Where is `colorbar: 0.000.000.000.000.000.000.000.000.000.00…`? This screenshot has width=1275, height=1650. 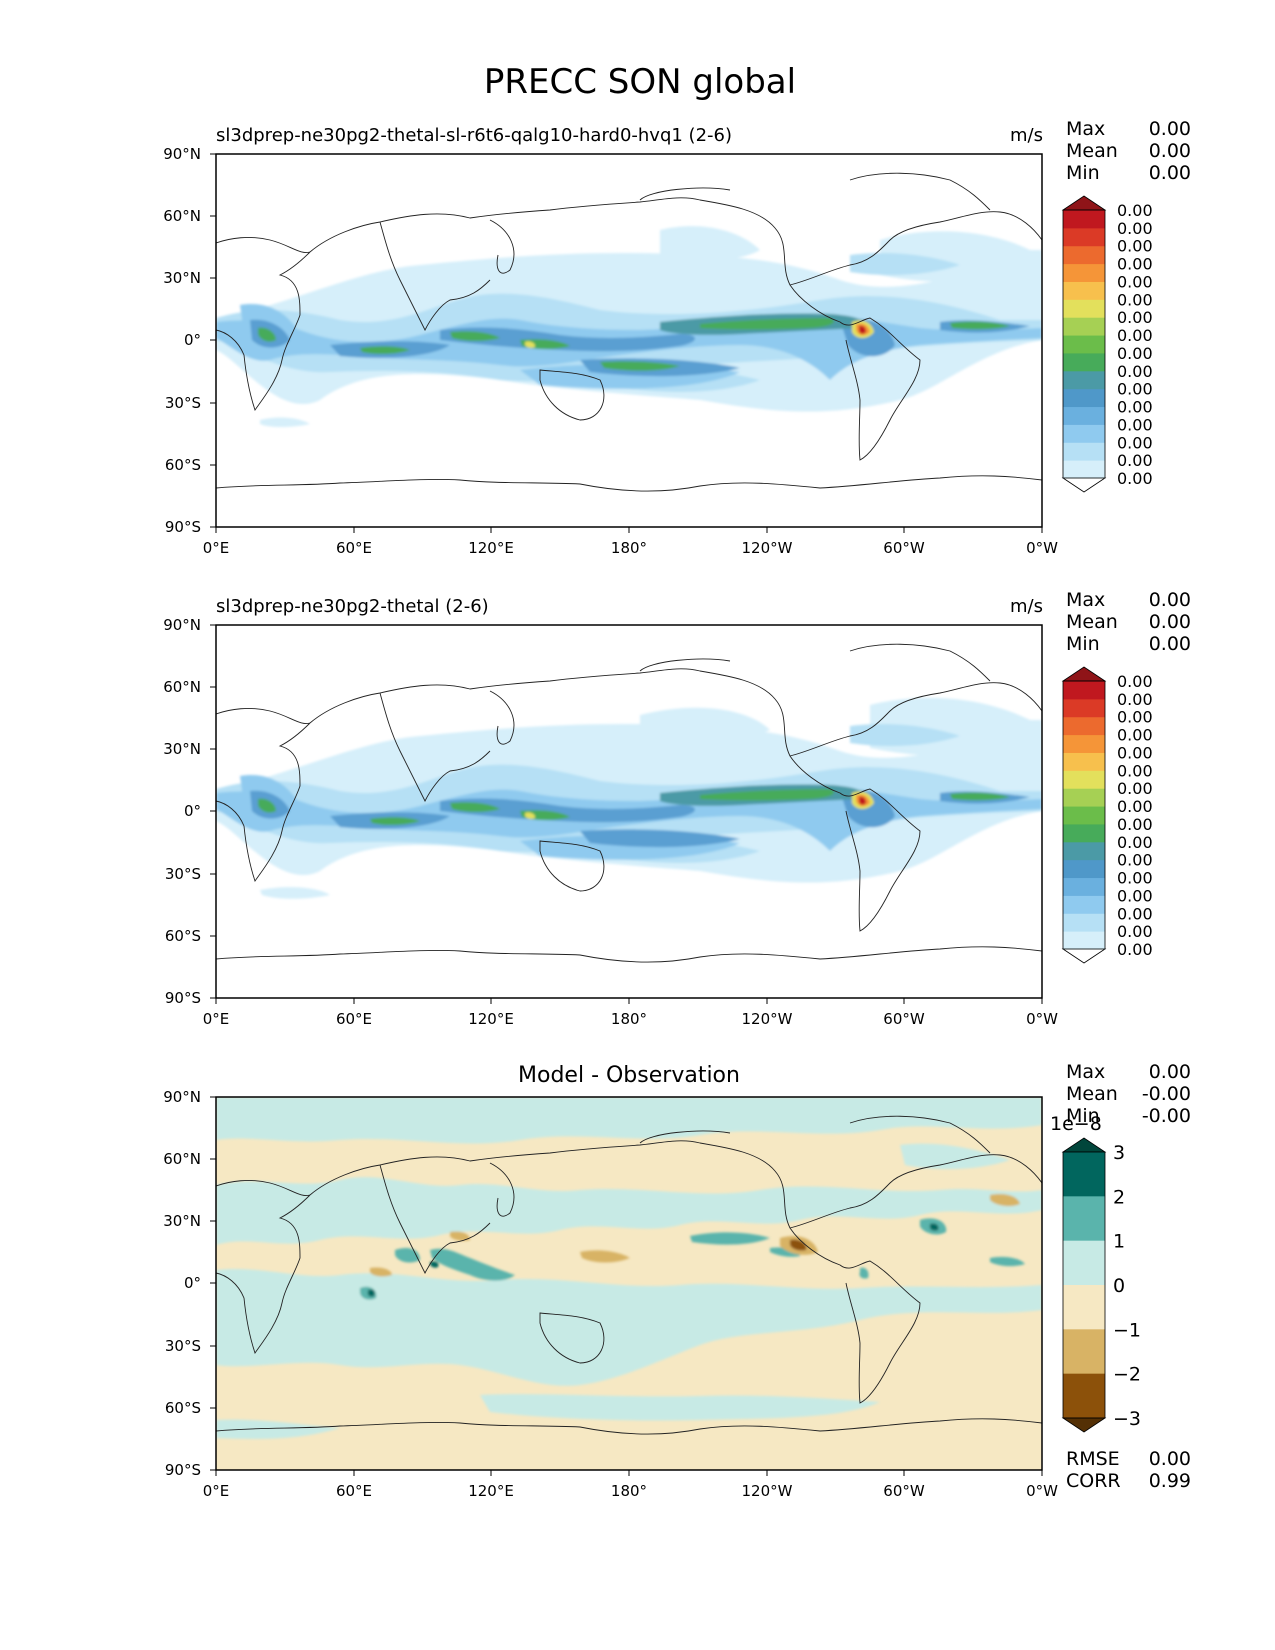 colorbar: 0.000.000.000.000.000.000.000.000.000.00… is located at coordinates (1107, 815).